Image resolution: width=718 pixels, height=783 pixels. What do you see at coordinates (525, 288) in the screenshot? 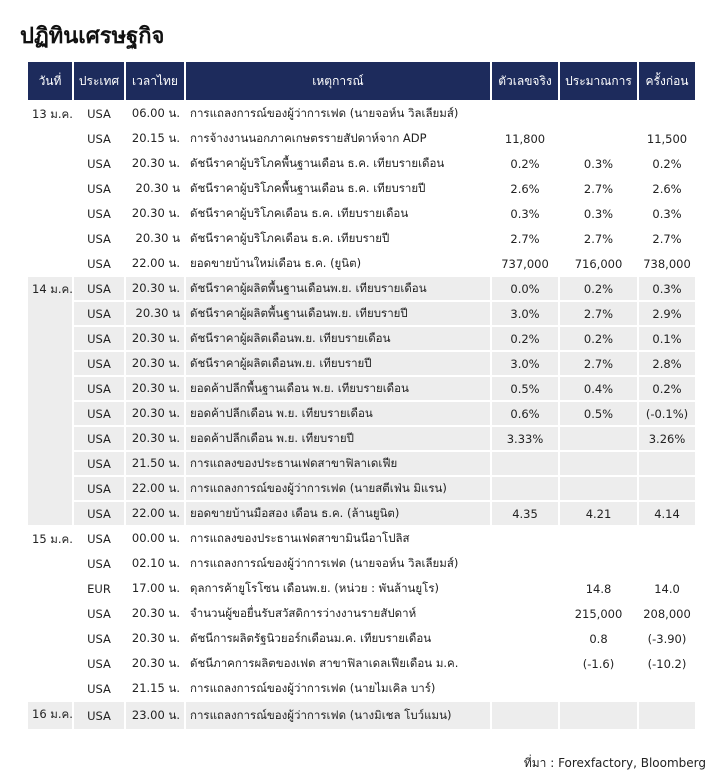
I see `actual-cell: 0.0%` at bounding box center [525, 288].